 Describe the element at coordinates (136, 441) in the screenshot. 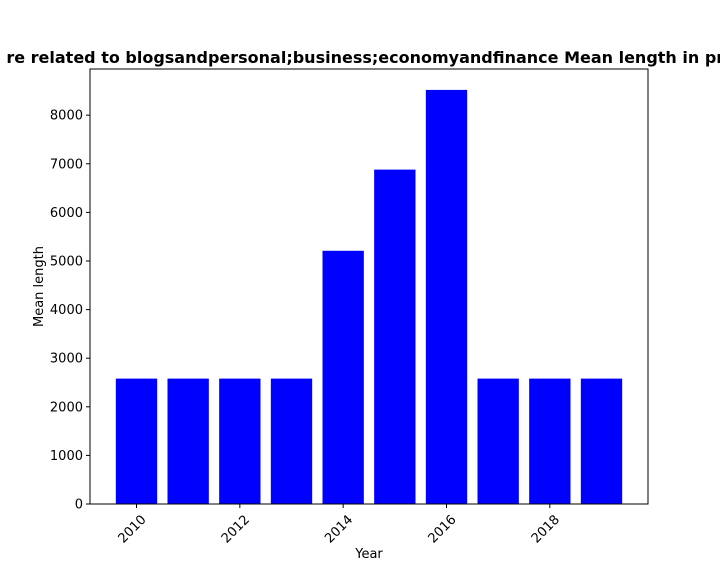

I see `bar-2010` at that location.